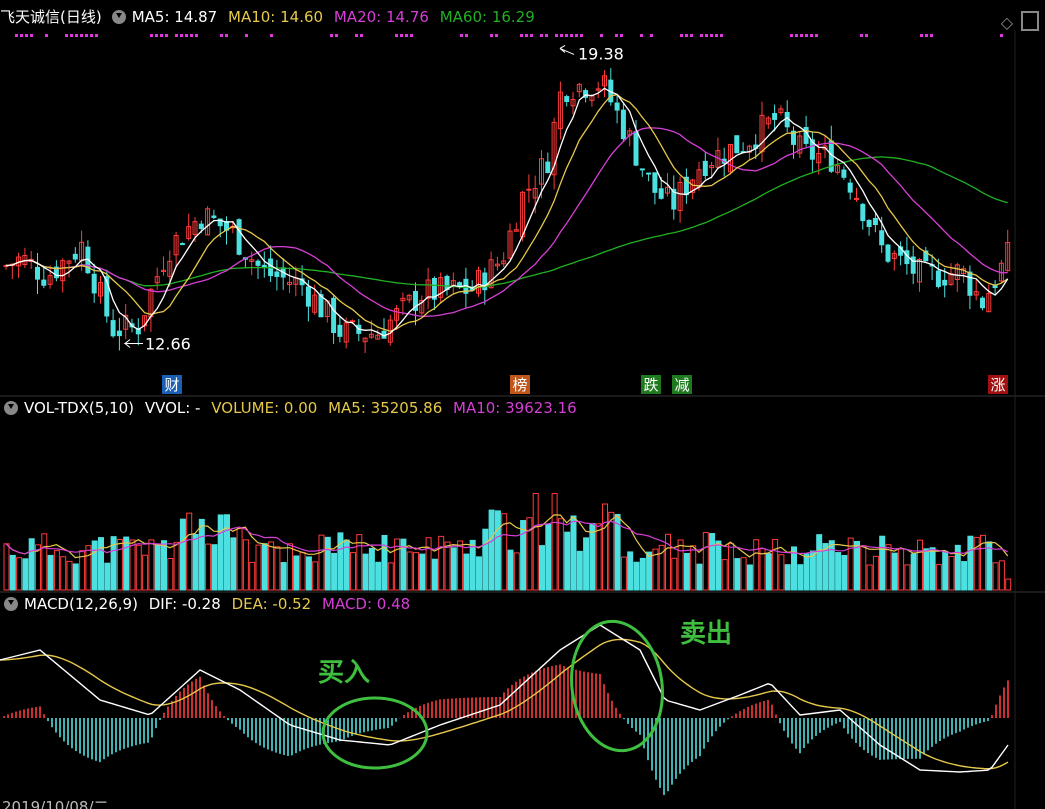 This screenshot has height=809, width=1045. I want to click on high-label: 19.38, so click(601, 53).